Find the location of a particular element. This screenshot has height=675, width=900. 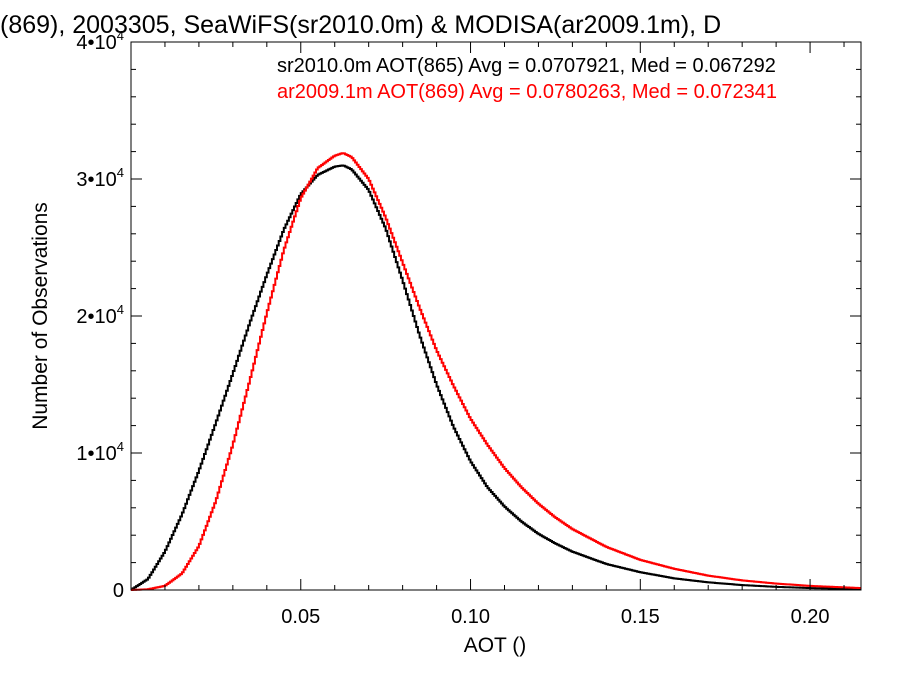

y-axis-label: Number of Observations is located at coordinates (40, 316).